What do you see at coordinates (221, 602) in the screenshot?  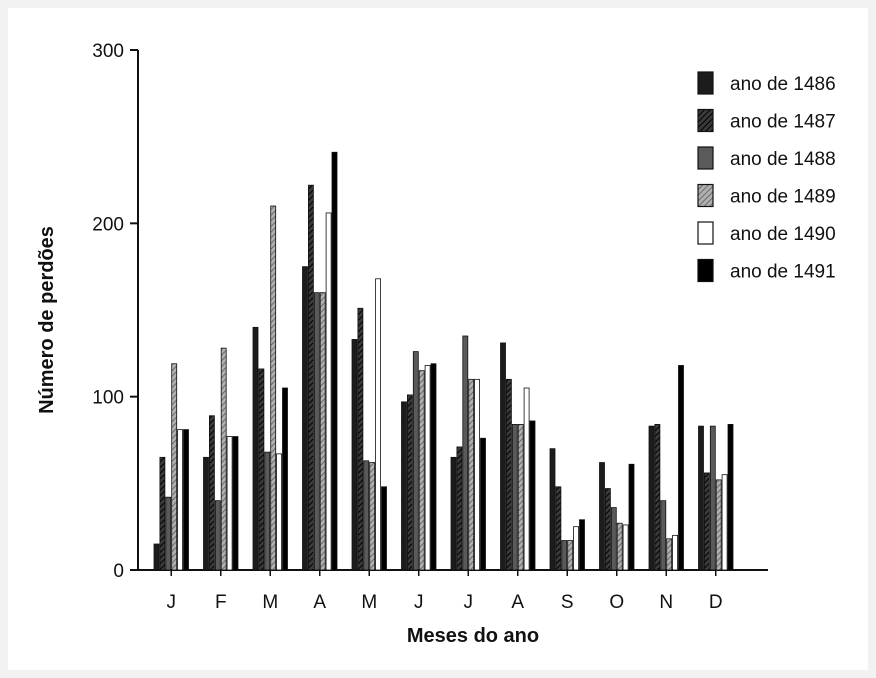 I see `x-tick-label: F` at bounding box center [221, 602].